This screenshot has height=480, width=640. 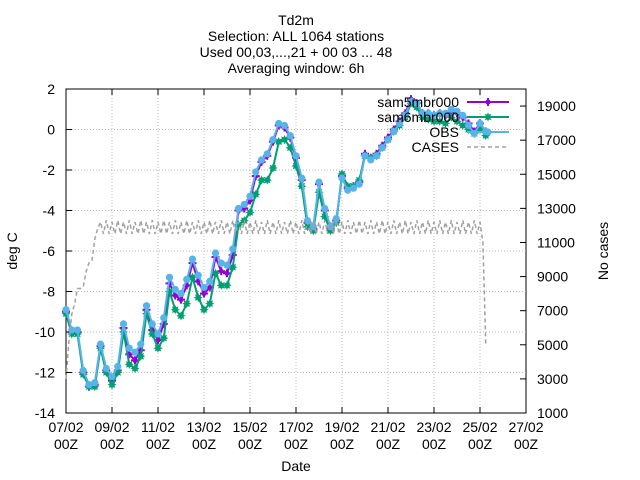 I want to click on y-tick-label: -2, so click(x=49, y=170).